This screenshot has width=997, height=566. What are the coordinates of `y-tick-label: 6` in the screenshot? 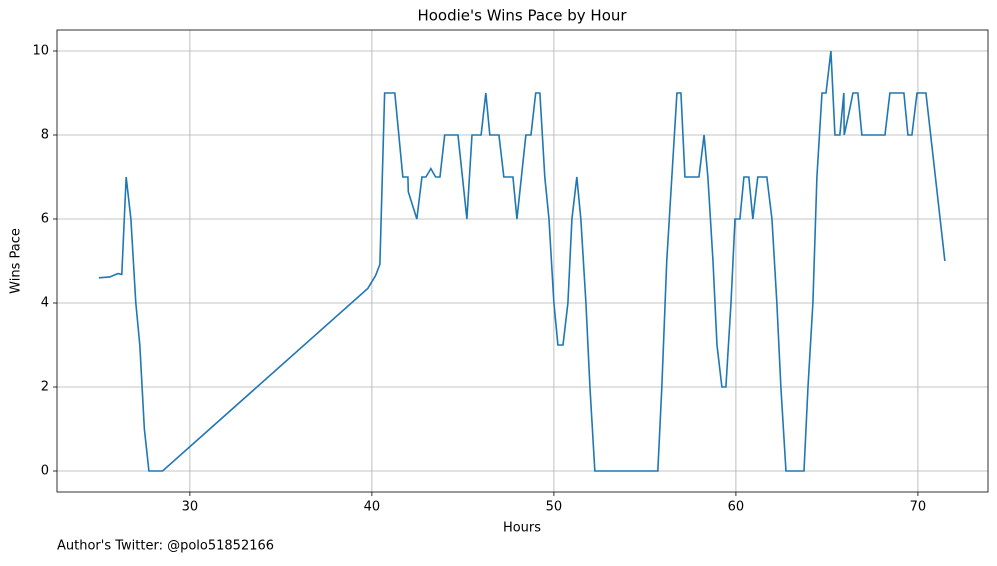 It's located at (45, 219).